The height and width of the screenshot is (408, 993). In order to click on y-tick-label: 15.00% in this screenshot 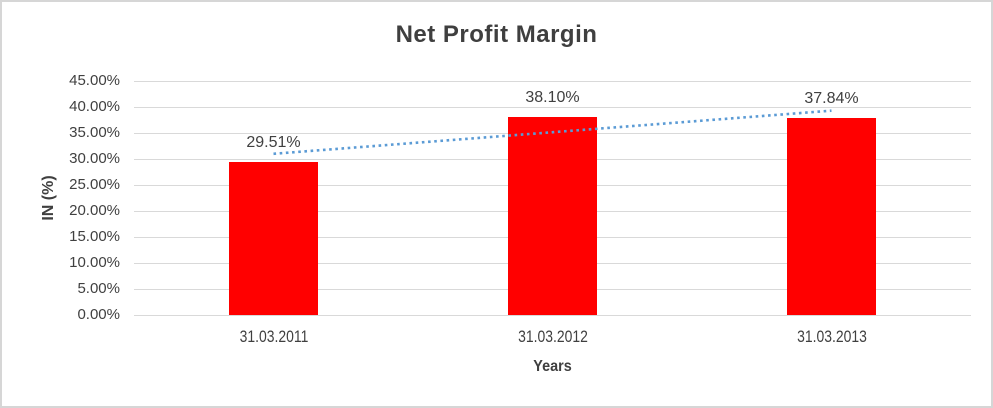, I will do `click(94, 236)`.